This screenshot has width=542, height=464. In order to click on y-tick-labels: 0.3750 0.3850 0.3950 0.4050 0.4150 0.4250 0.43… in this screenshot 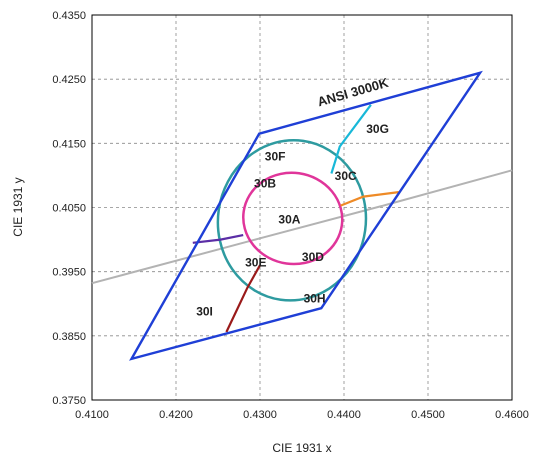, I will do `click(69, 208)`.